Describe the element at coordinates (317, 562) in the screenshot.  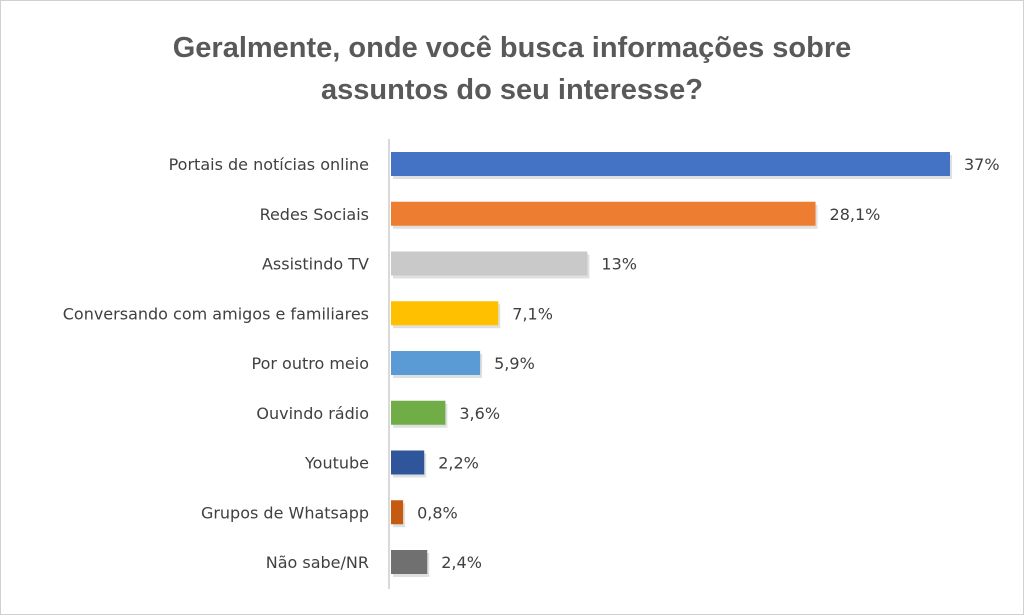
I see `category-label: Não sabe/NR` at that location.